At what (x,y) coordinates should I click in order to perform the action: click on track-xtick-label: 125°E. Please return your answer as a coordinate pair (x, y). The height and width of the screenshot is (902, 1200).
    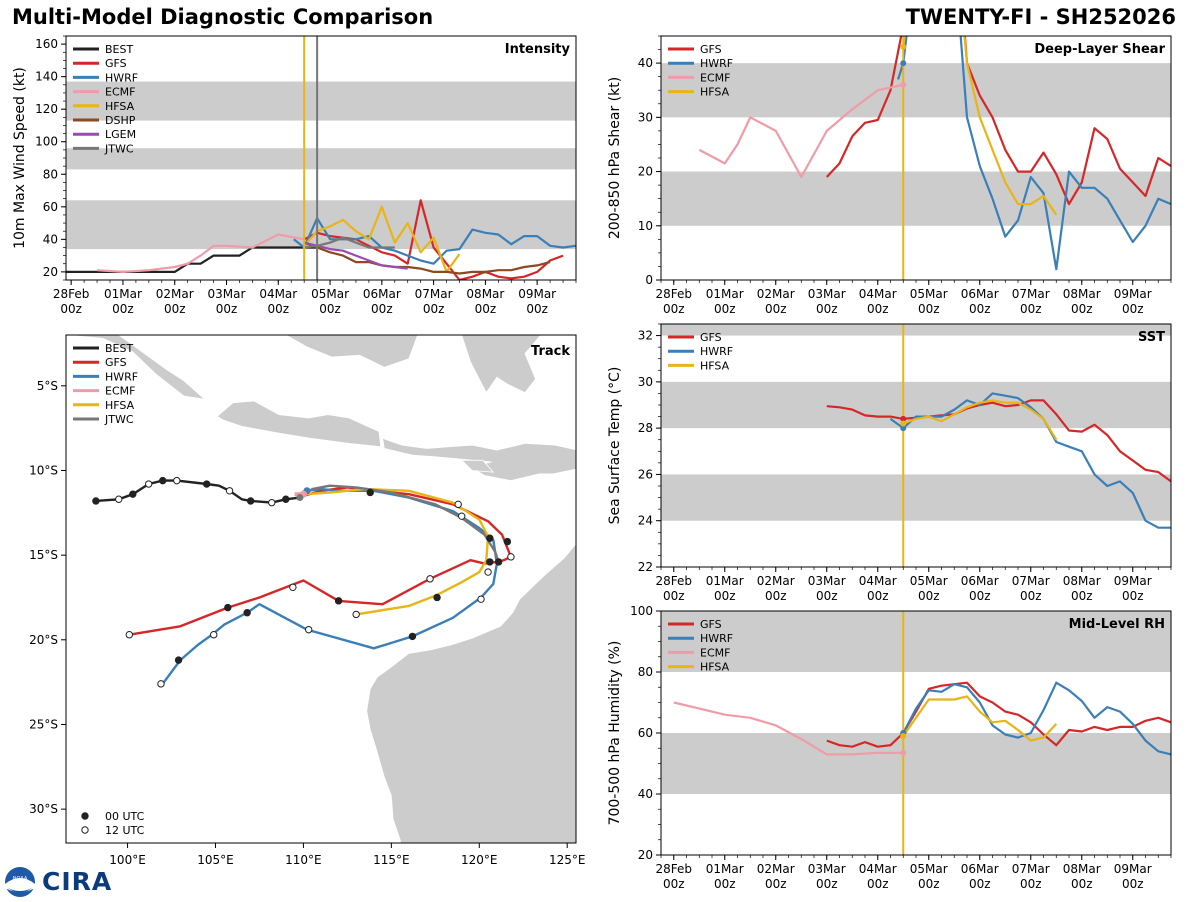
    Looking at the image, I should click on (567, 860).